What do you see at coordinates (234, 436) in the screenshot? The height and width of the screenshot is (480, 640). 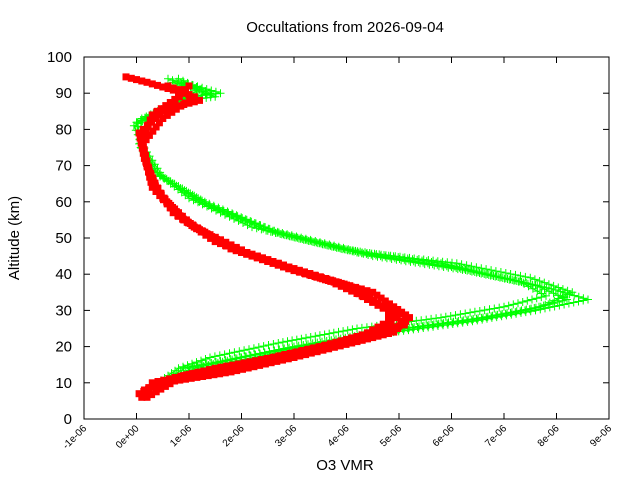 I see `x-tick-label: 2e-06` at bounding box center [234, 436].